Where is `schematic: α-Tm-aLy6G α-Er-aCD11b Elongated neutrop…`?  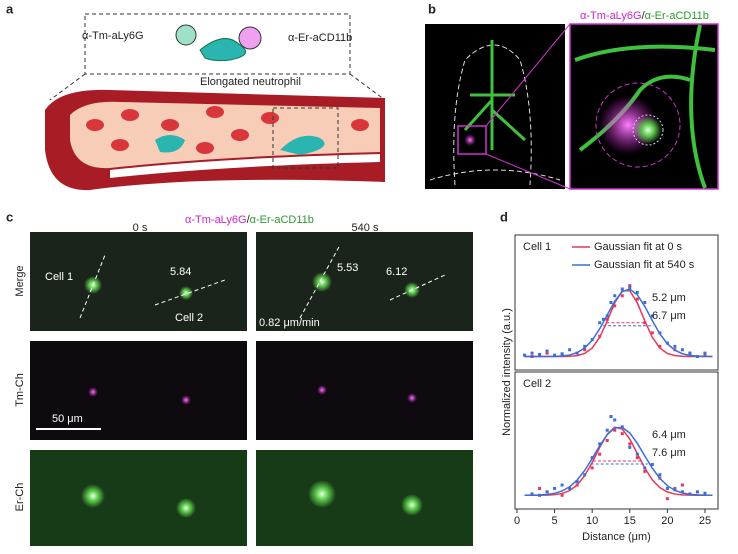 schematic: α-Tm-aLy6G α-Er-aCD11b Elongated neutrop… is located at coordinates (215, 102).